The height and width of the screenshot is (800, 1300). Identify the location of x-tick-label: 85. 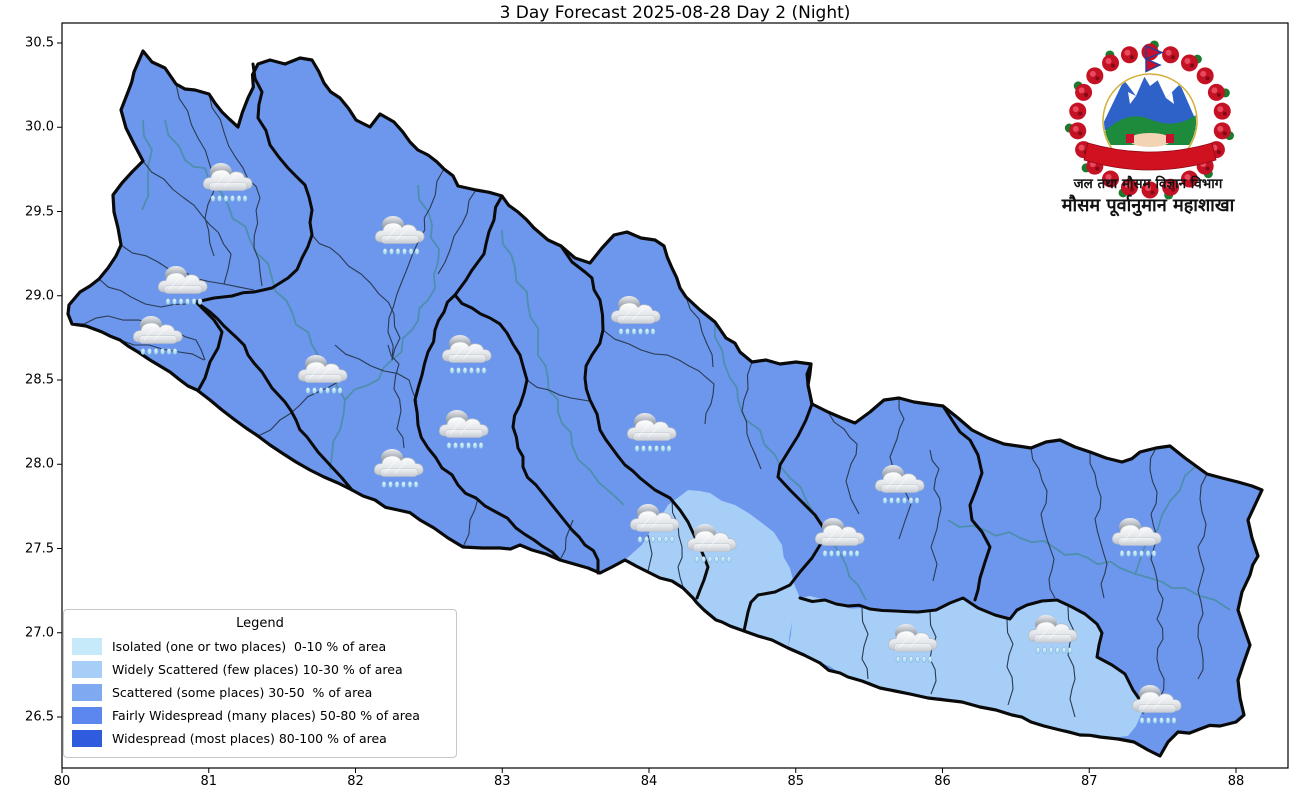
(796, 781).